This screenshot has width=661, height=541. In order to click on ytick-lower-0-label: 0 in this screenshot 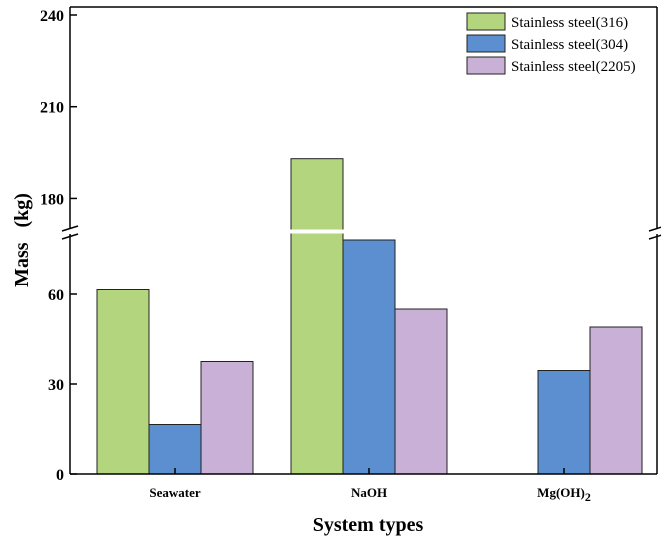, I will do `click(60, 475)`.